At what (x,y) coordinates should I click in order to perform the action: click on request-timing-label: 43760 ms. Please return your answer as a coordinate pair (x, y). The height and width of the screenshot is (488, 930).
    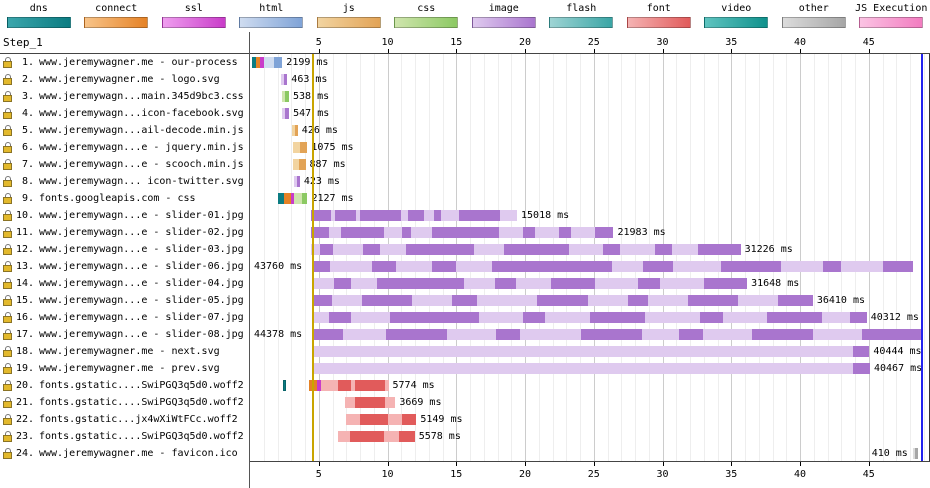
    Looking at the image, I should click on (278, 266).